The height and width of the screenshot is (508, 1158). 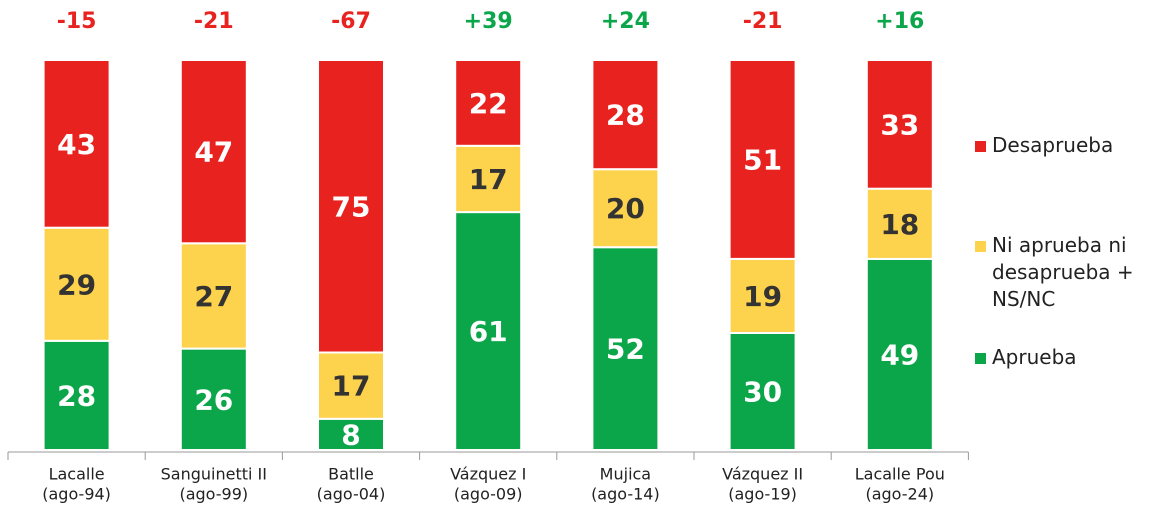 I want to click on data-label: 51, so click(x=762, y=159).